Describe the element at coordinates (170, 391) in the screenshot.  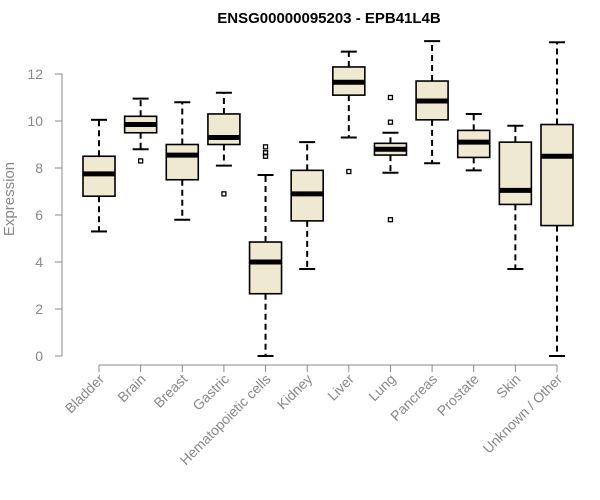
I see `x-tick-label-2: Breast` at that location.